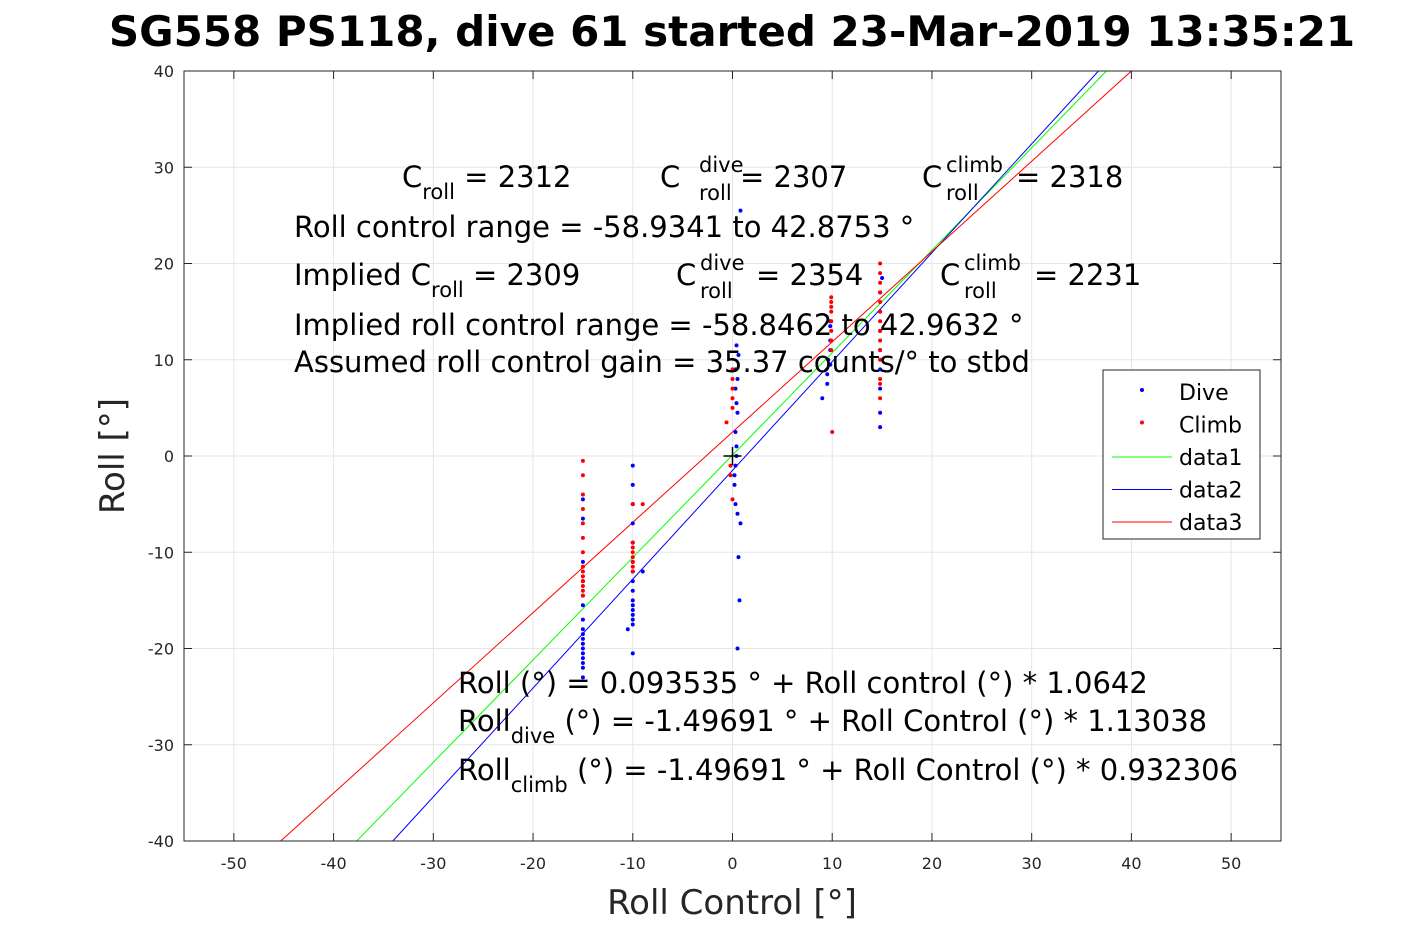  What do you see at coordinates (164, 264) in the screenshot?
I see `y-tick-label: 20` at bounding box center [164, 264].